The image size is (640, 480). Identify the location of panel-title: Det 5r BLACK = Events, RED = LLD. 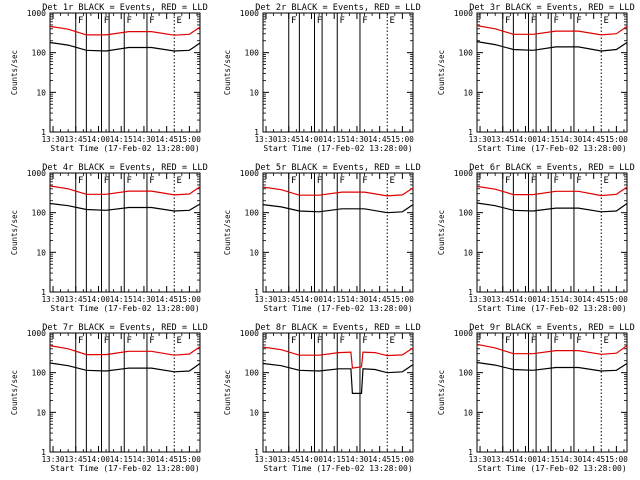
(338, 168).